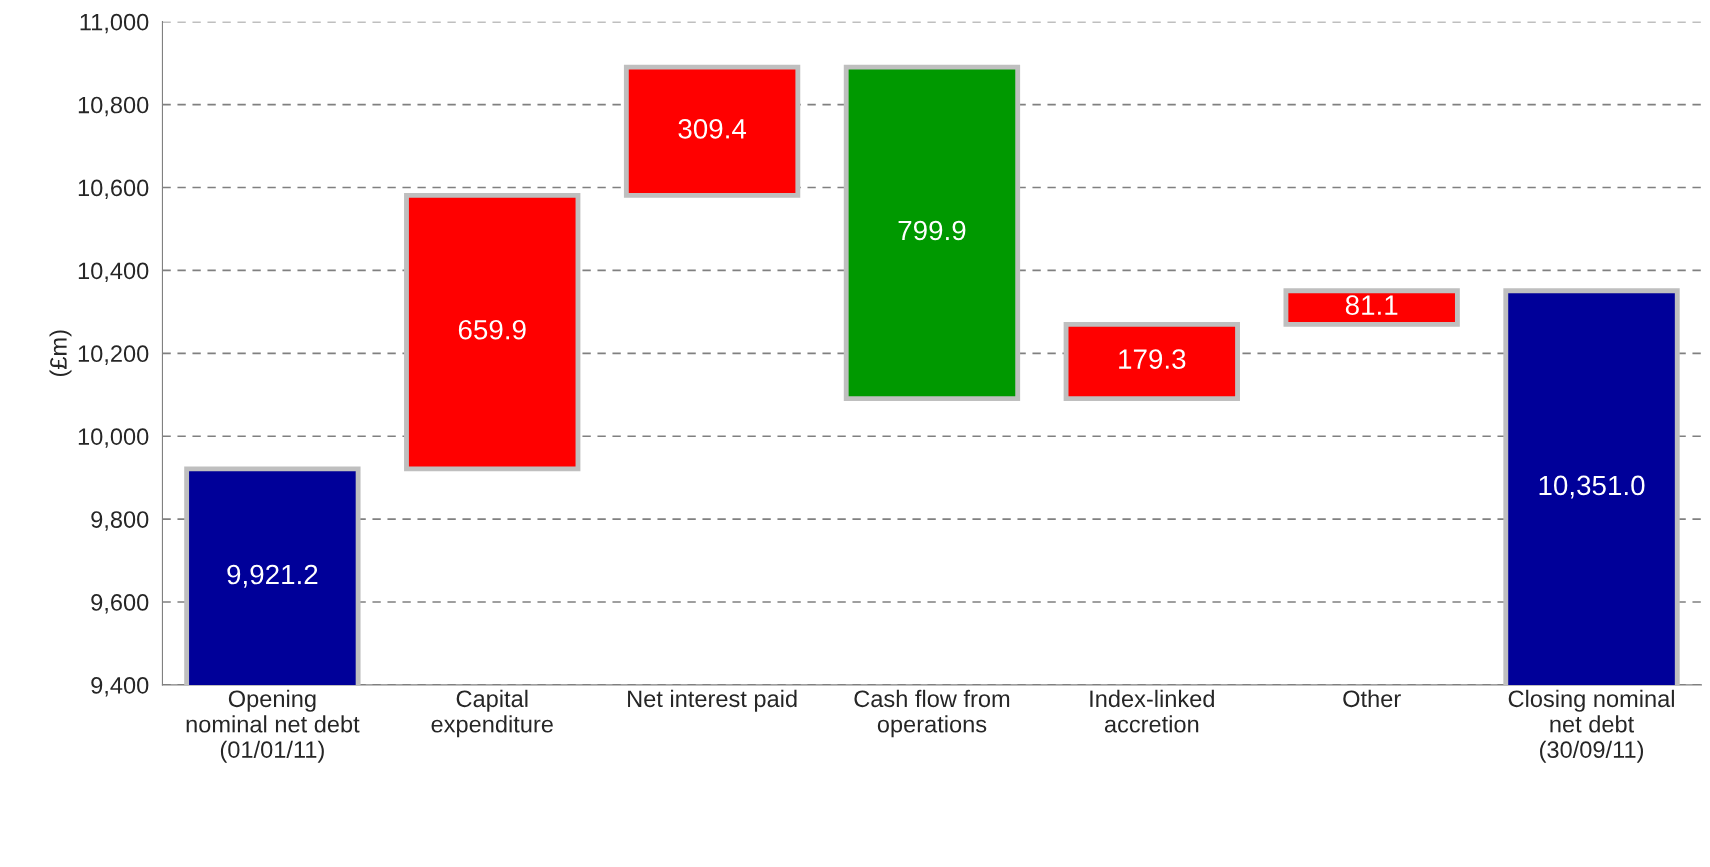  What do you see at coordinates (1372, 698) in the screenshot?
I see `x-tick-label: Other` at bounding box center [1372, 698].